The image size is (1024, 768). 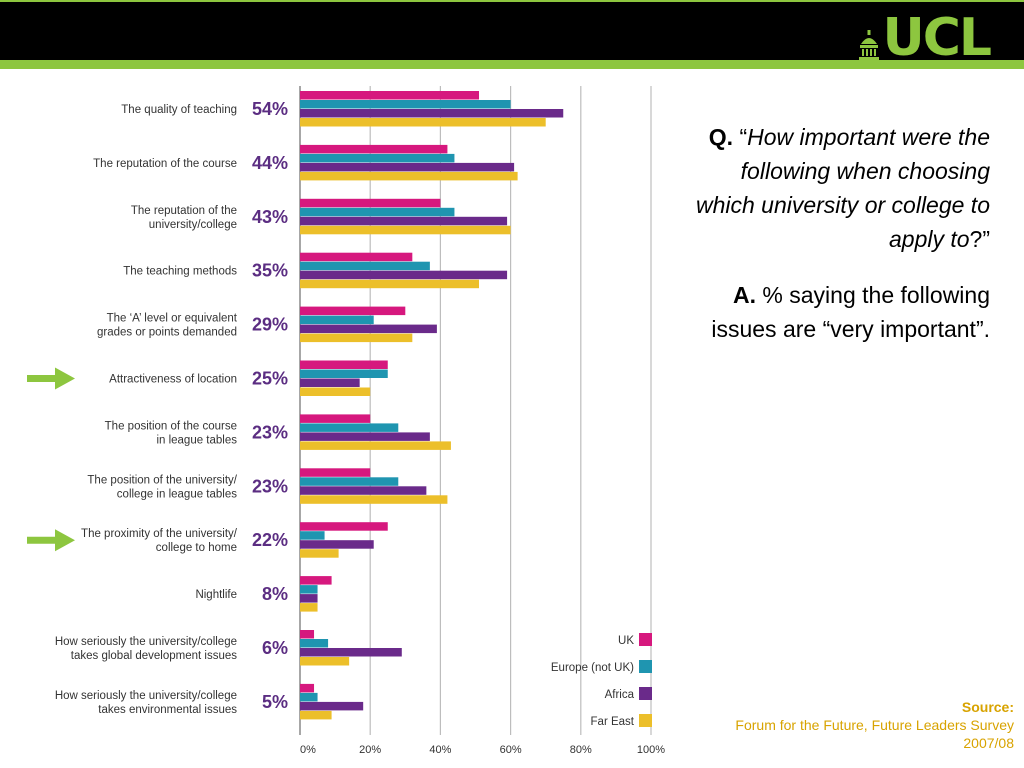 I want to click on legend-label: Europe (not UK), so click(x=592, y=668).